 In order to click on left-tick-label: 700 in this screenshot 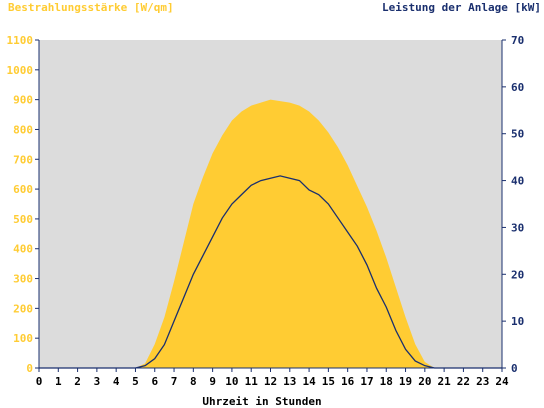, I will do `click(23, 159)`.